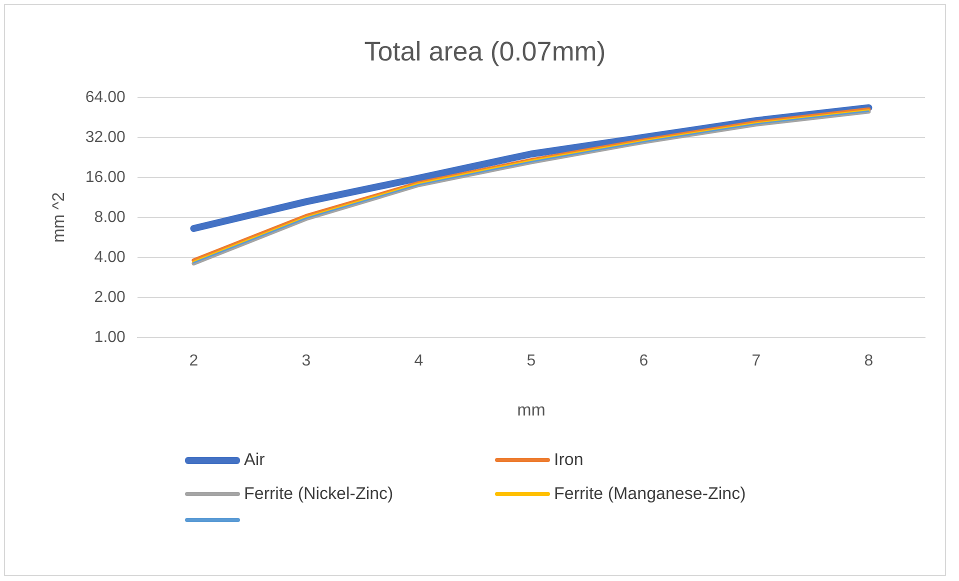 The height and width of the screenshot is (581, 959). What do you see at coordinates (756, 361) in the screenshot?
I see `x-tick-label: 7` at bounding box center [756, 361].